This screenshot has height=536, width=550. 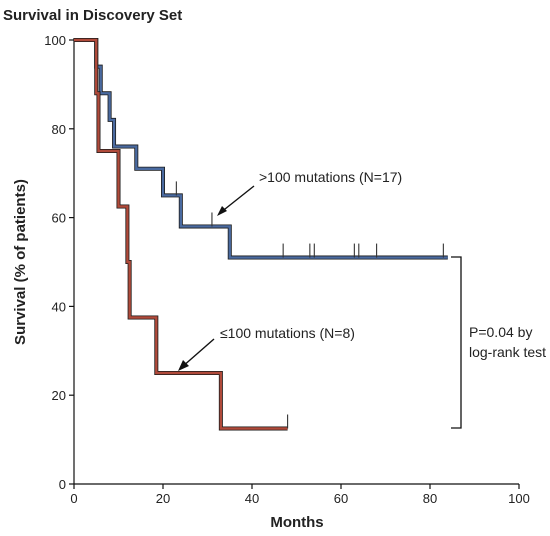 What do you see at coordinates (498, 342) in the screenshot?
I see `pvalue-bracket: P=0.04 by log-rank test` at bounding box center [498, 342].